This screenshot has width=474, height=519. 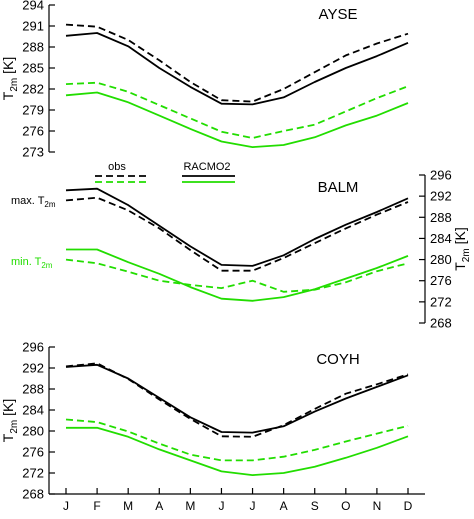 I want to click on y-tick-label: 279, so click(x=33, y=110).